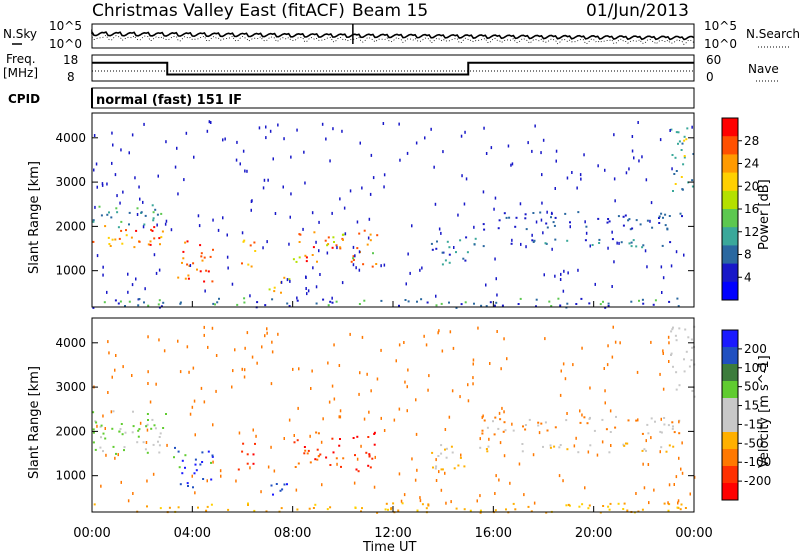  I want to click on colorbar-swatch, so click(730, 390).